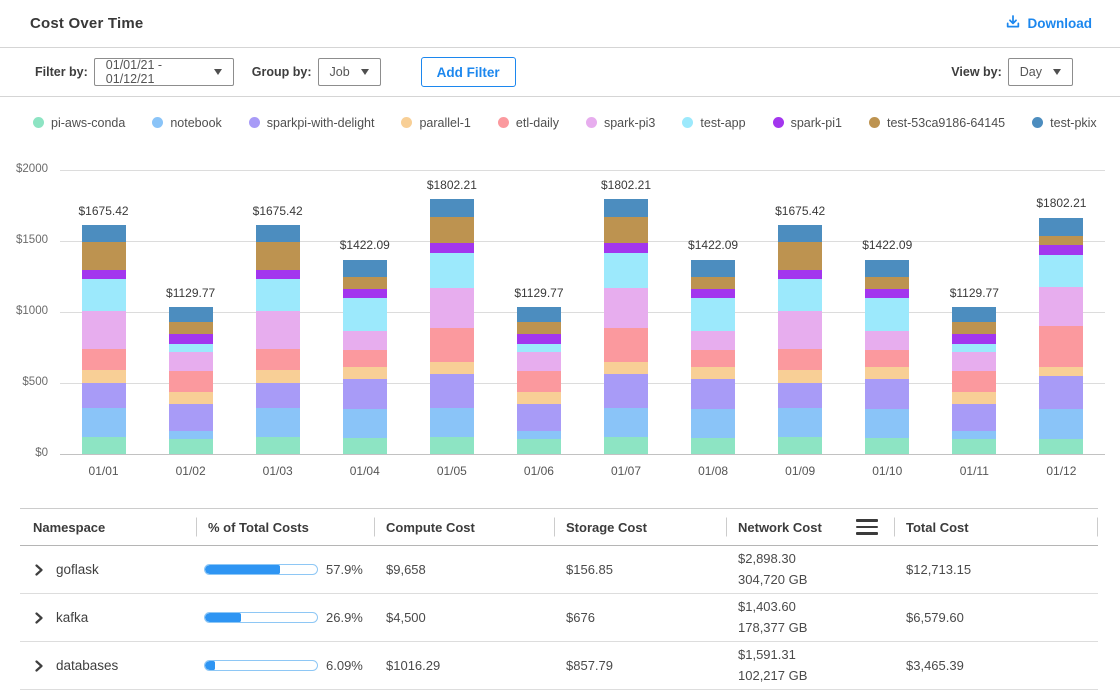 The image size is (1120, 690). I want to click on group-by-dropdown: Job, so click(349, 72).